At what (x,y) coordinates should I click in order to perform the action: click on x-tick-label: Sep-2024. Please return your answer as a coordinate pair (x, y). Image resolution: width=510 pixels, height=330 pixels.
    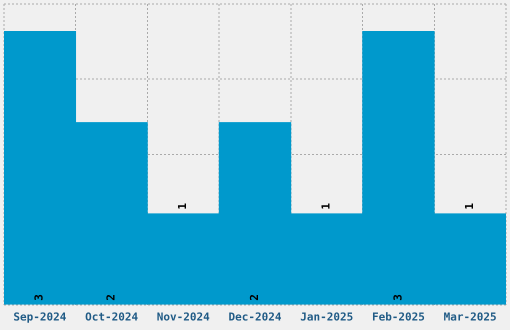
    Looking at the image, I should click on (40, 317).